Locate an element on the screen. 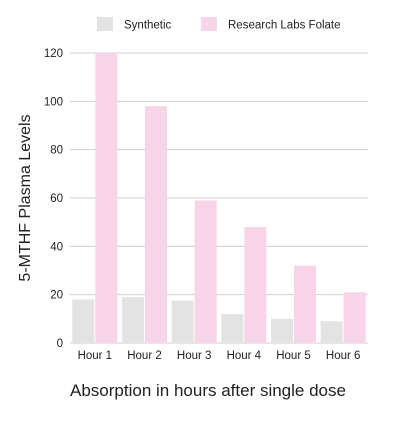 The height and width of the screenshot is (421, 416). y-tick-label: 0 is located at coordinates (60, 344).